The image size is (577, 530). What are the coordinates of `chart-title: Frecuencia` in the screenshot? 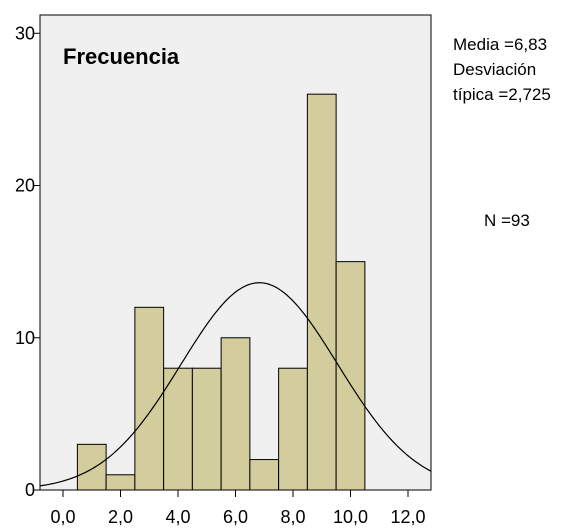 It's located at (121, 56).